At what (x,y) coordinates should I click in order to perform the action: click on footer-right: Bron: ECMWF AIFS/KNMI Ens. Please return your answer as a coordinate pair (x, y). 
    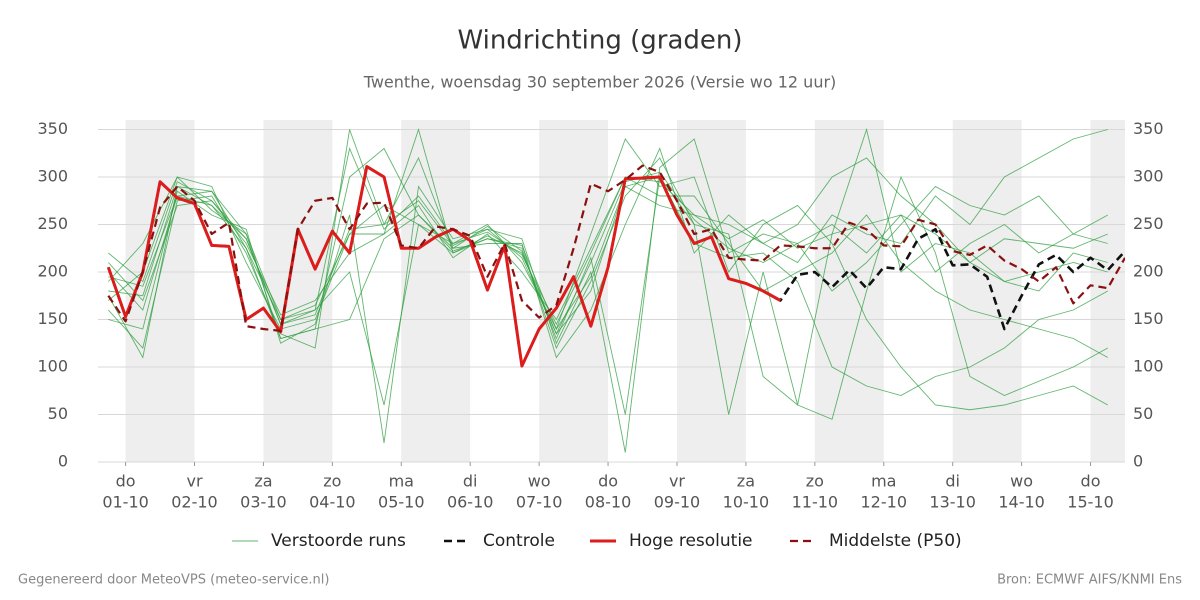
    Looking at the image, I should click on (1089, 580).